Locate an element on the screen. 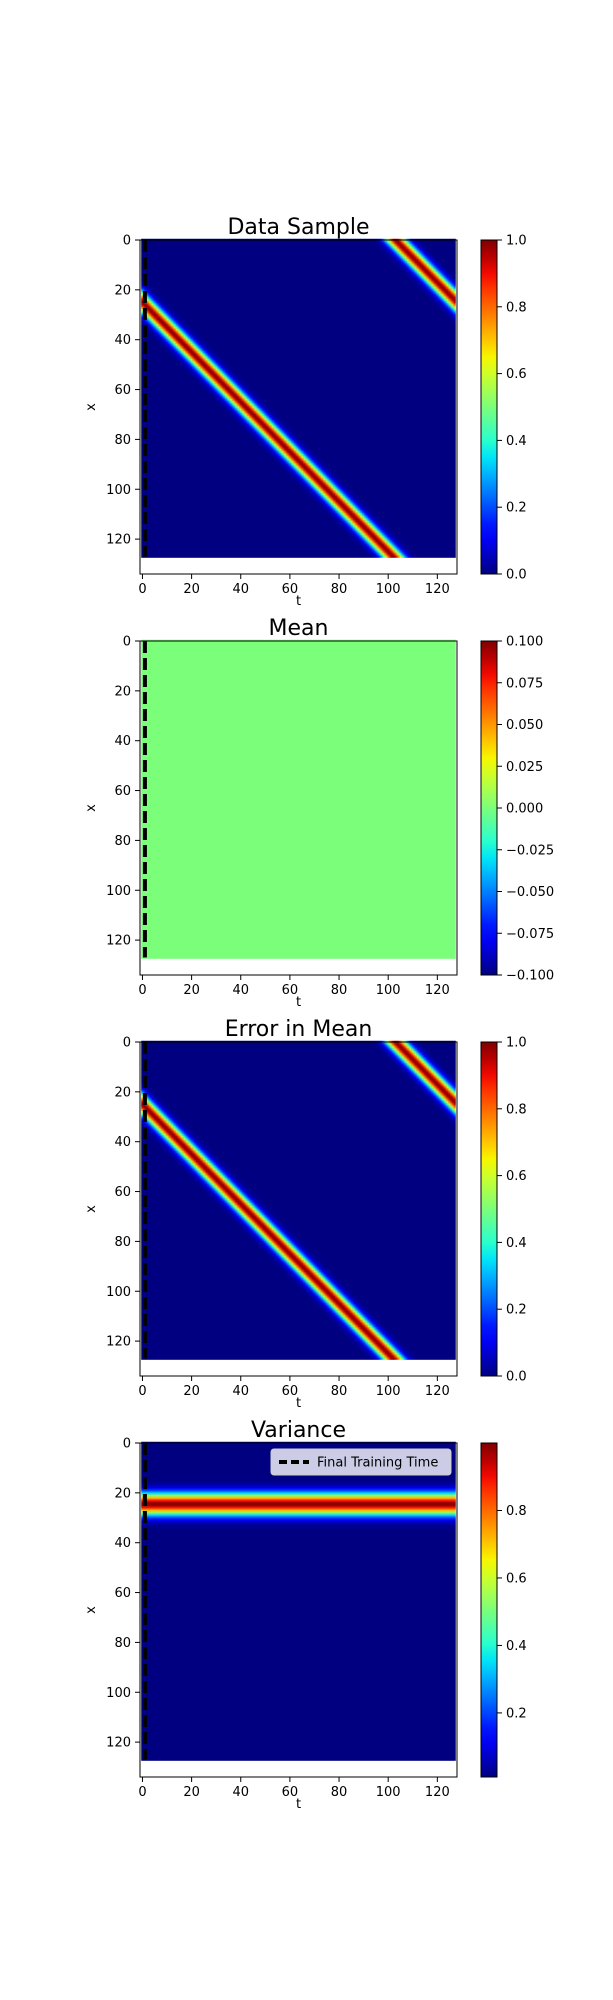 Image resolution: width=613 pixels, height=2000 pixels. panel-title: Error in Mean is located at coordinates (299, 1029).